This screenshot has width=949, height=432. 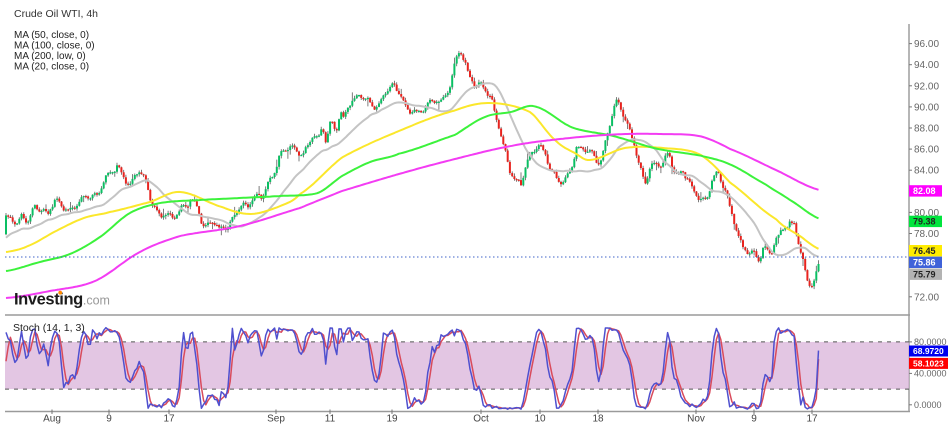 What do you see at coordinates (926, 150) in the screenshot?
I see `svg-text: 86.00` at bounding box center [926, 150].